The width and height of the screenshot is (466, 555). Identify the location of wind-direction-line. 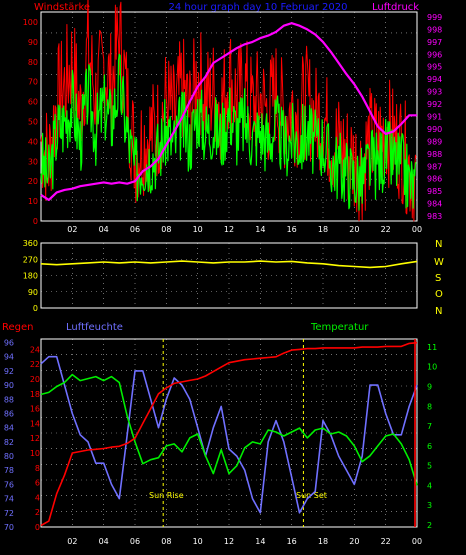
(229, 264).